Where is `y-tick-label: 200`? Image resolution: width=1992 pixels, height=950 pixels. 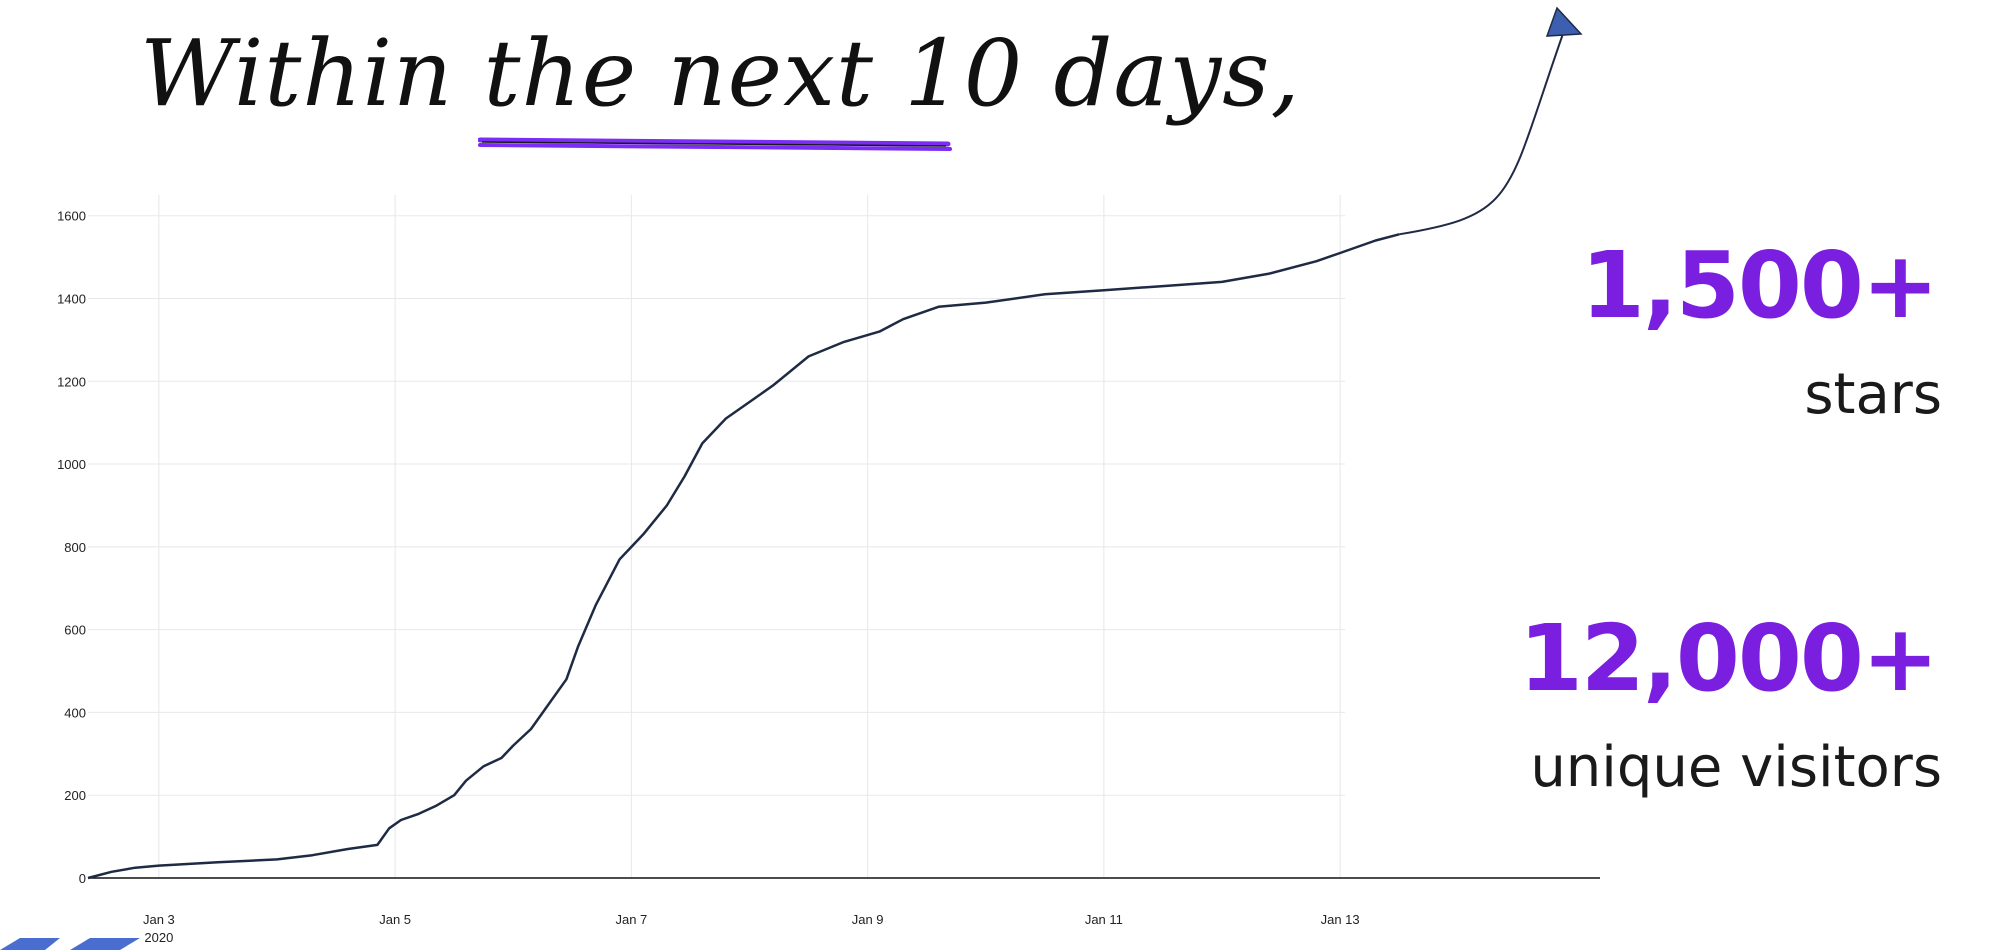 y-tick-label: 200 is located at coordinates (75, 795).